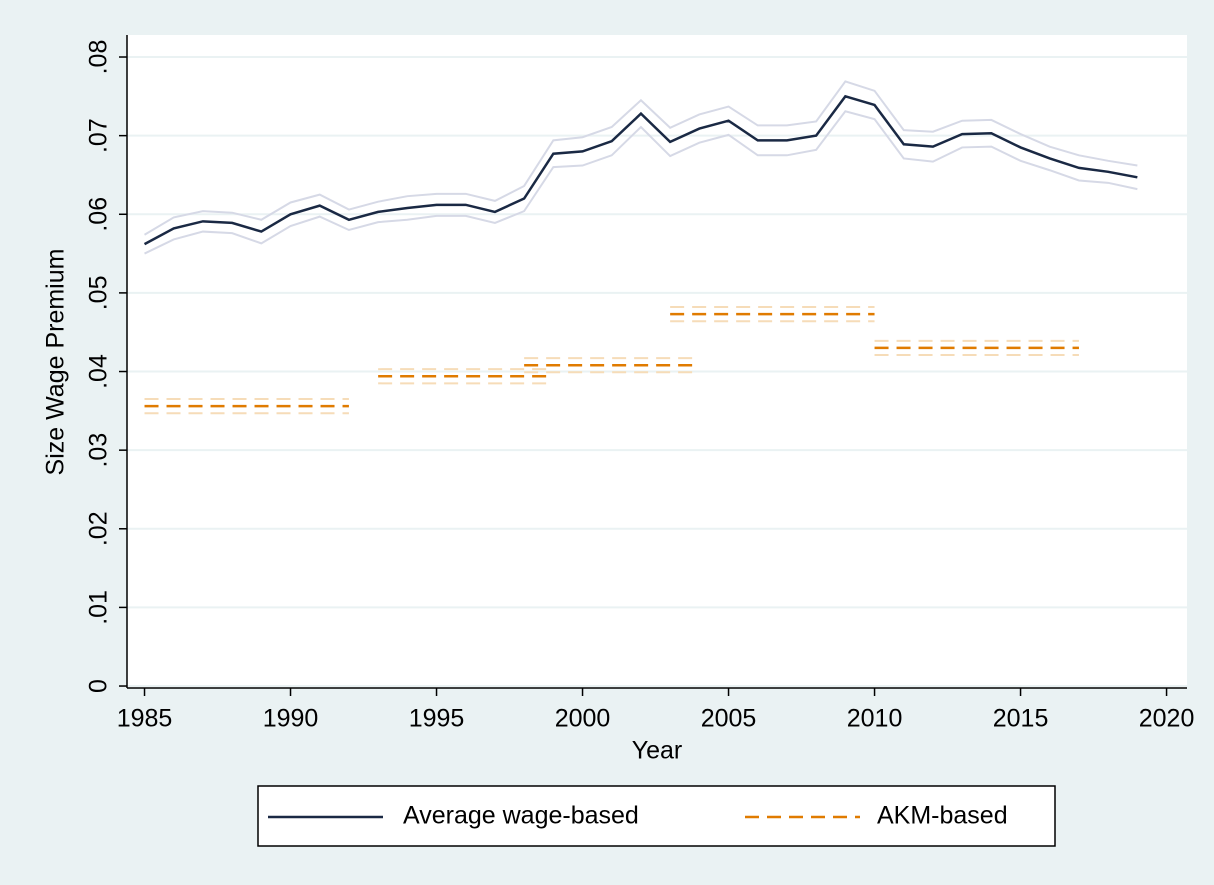 Image resolution: width=1214 pixels, height=885 pixels. What do you see at coordinates (583, 719) in the screenshot?
I see `x-tick-label: 2000` at bounding box center [583, 719].